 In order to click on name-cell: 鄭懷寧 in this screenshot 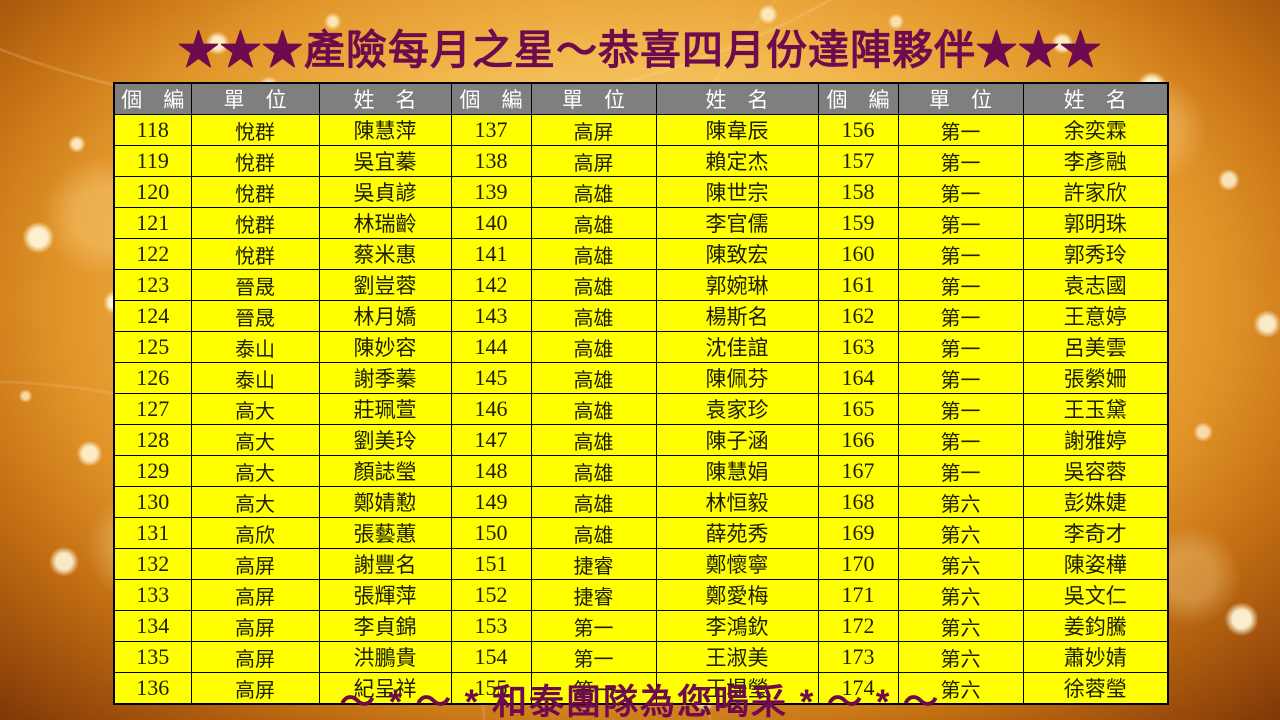, I will do `click(737, 564)`.